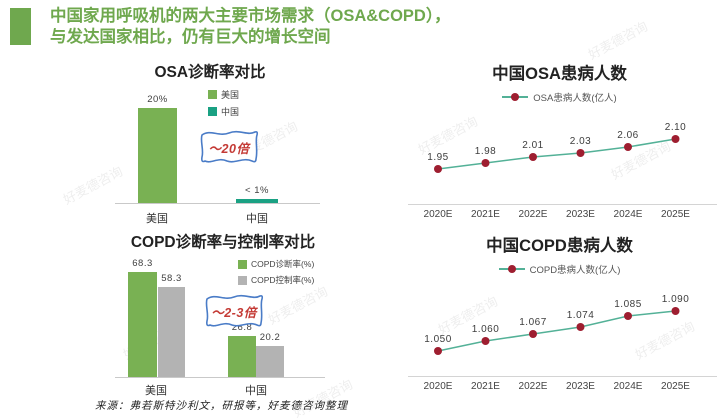 Image resolution: width=719 pixels, height=420 pixels. Describe the element at coordinates (223, 103) in the screenshot. I see `chart-legend: 美国 中国` at that location.